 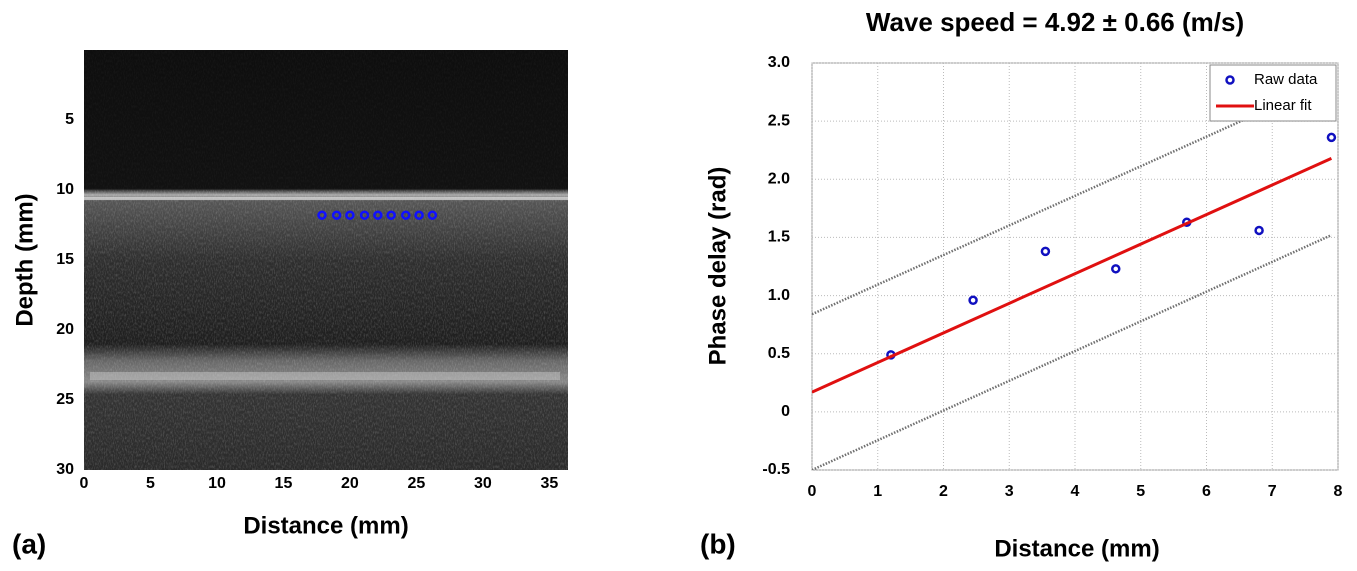 I want to click on x-tick-label: 20, so click(x=350, y=483).